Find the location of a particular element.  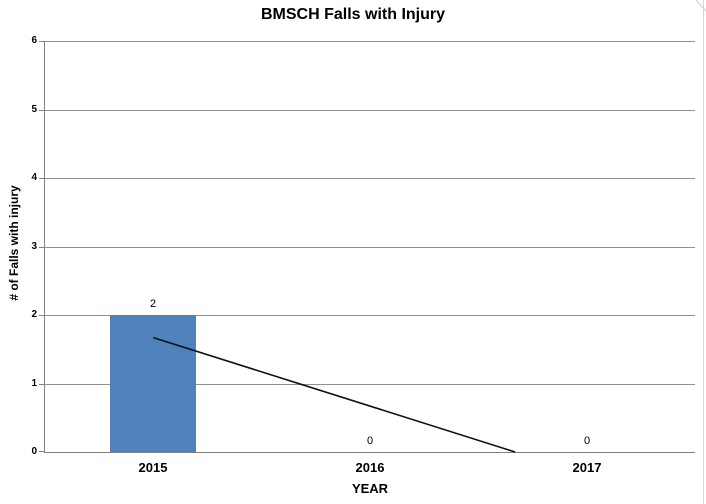

y-tick-label-6: 6 is located at coordinates (34, 40).